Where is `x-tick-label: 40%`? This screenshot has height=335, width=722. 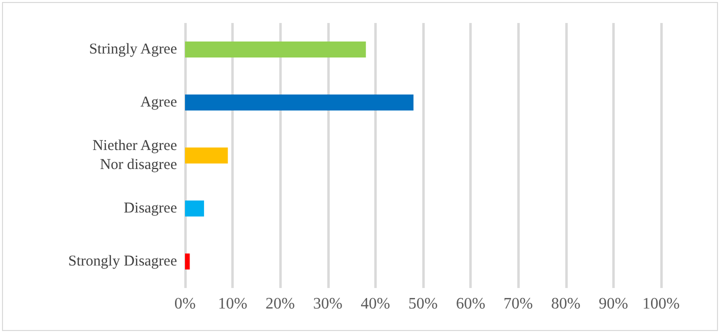
x-tick-label: 40% is located at coordinates (375, 304).